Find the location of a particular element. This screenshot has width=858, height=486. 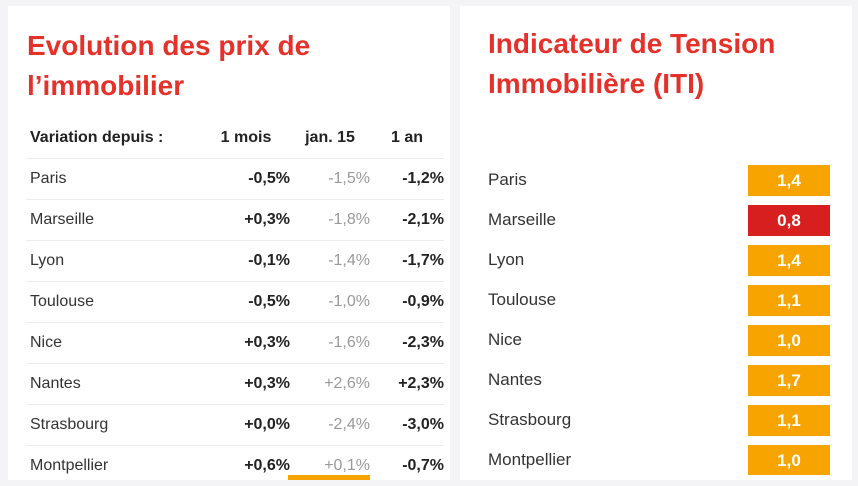

iti-value-badge: 0,8 is located at coordinates (789, 220).